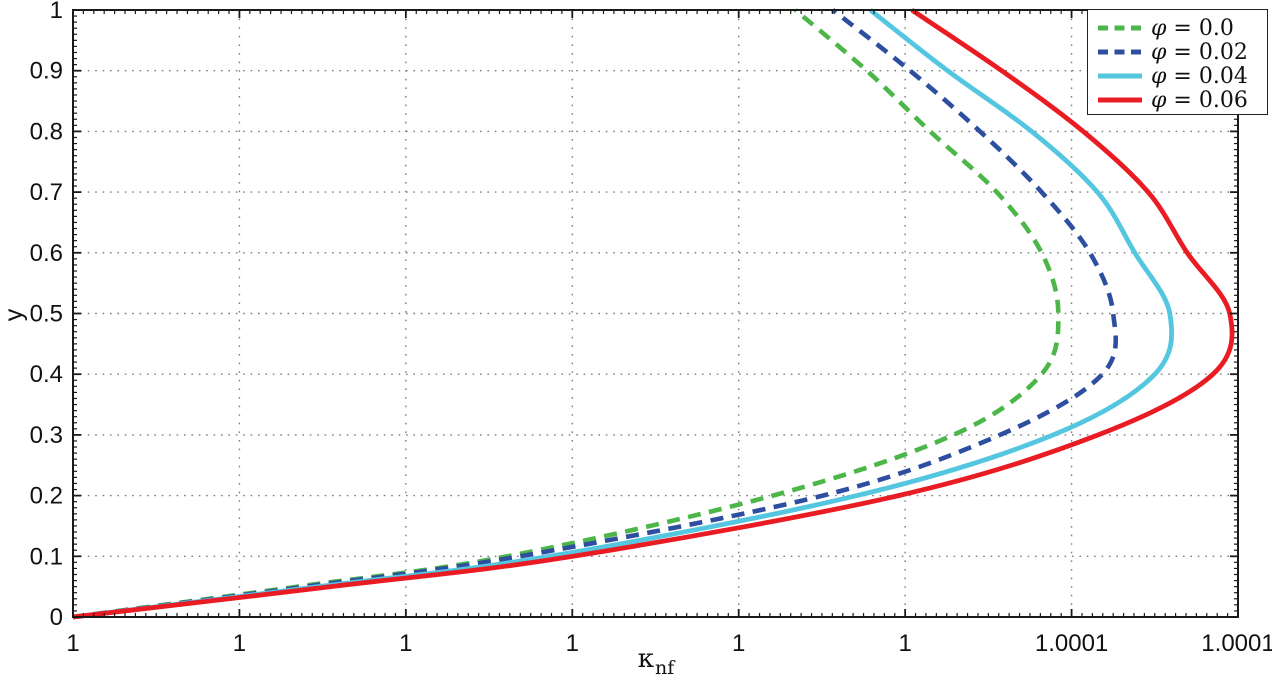  I want to click on kappa-subscript: nf, so click(664, 668).